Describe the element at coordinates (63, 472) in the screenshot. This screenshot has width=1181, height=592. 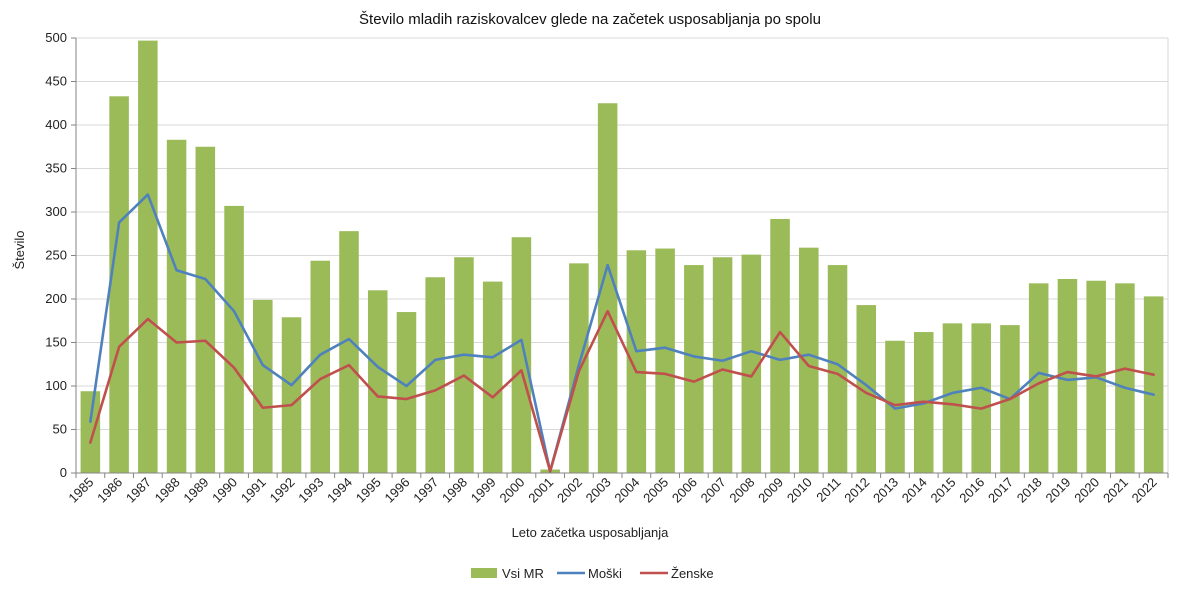
I see `y-tick-label: 0` at that location.